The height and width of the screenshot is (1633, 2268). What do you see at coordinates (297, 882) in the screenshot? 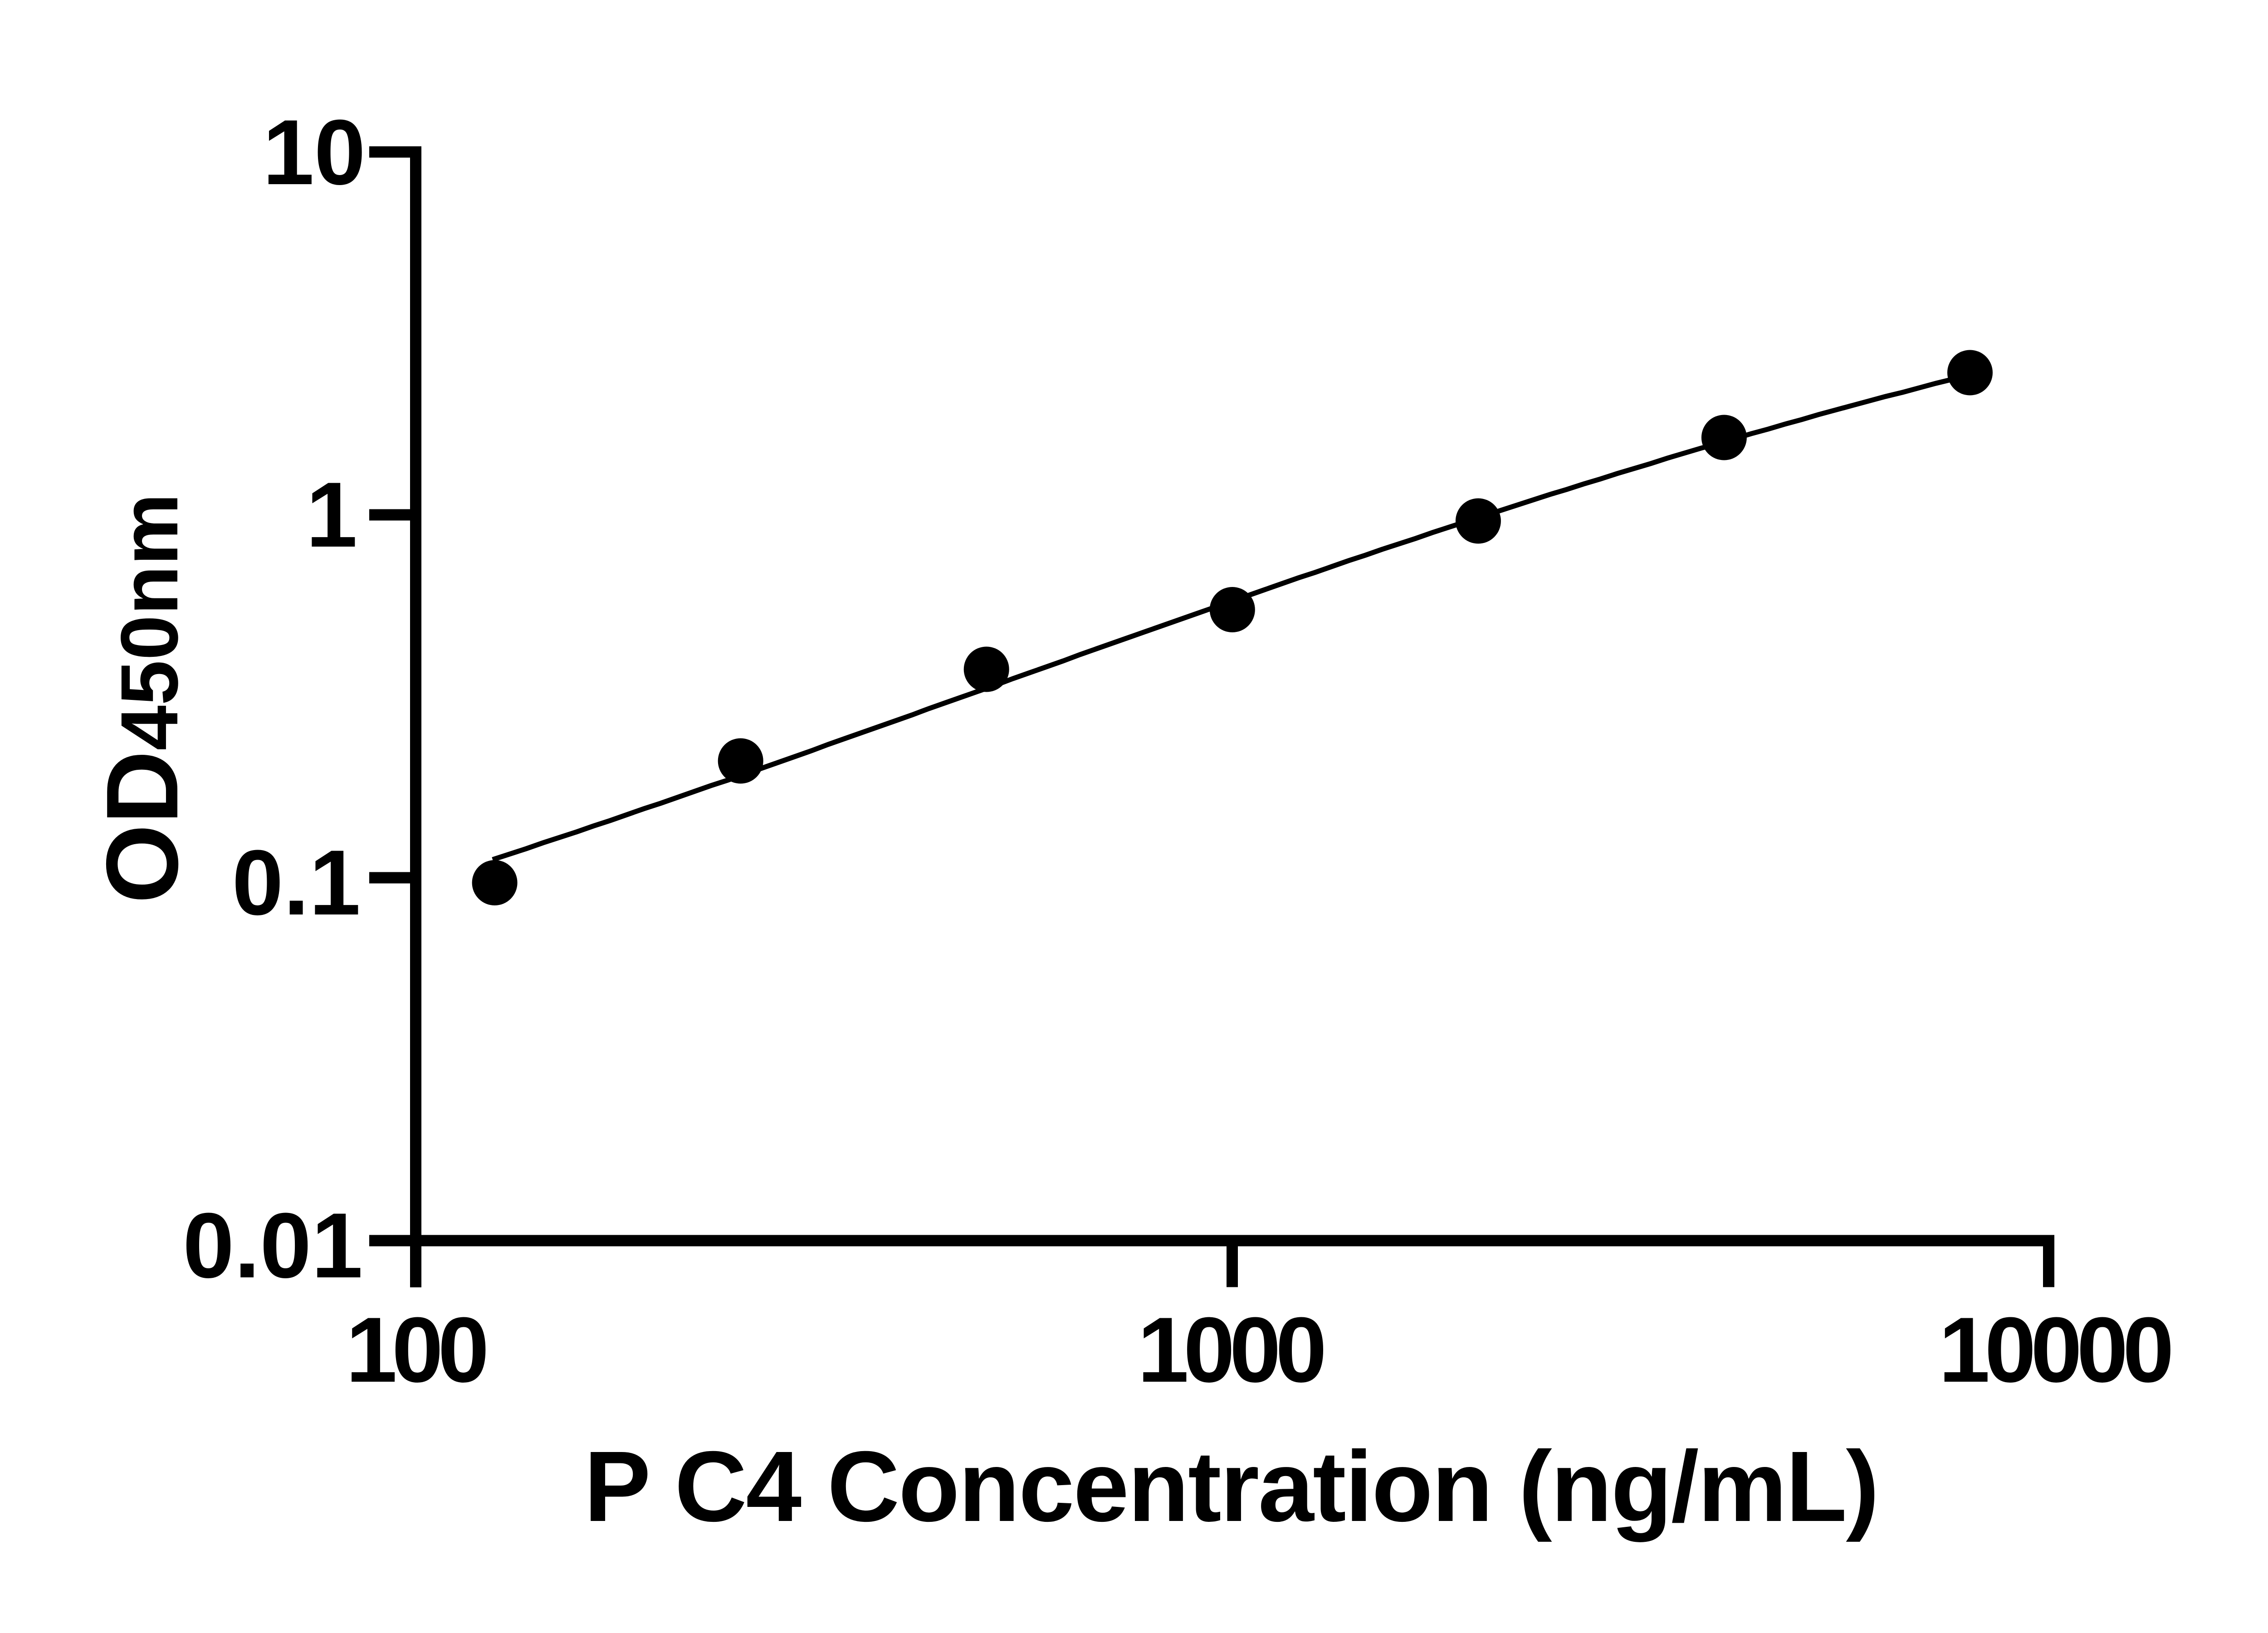
I see `svg-text: 0.1` at bounding box center [297, 882].